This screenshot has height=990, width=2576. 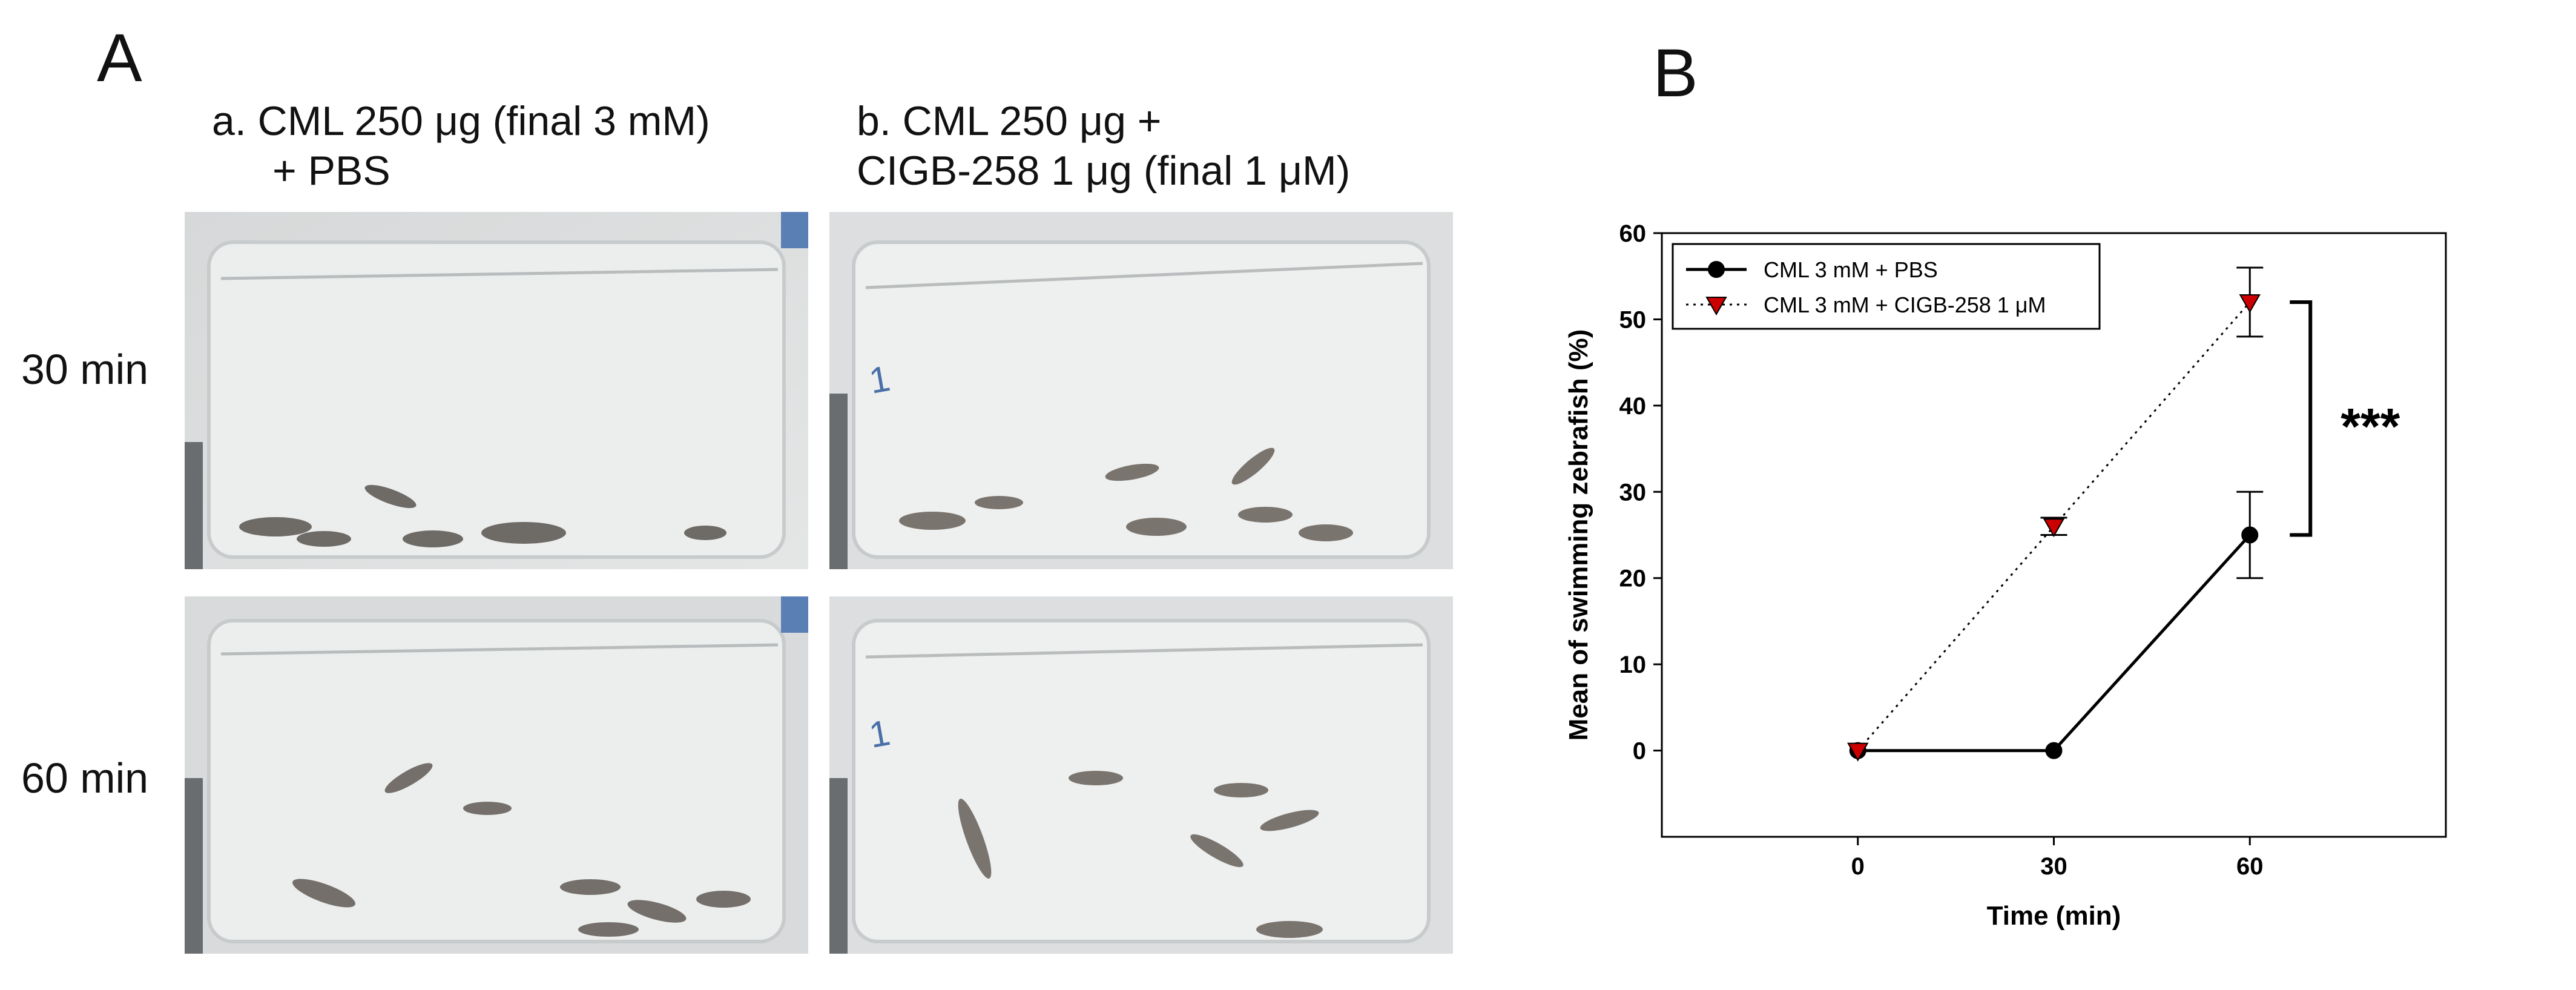 What do you see at coordinates (331, 171) in the screenshot?
I see `column-a-title-line2: + PBS` at bounding box center [331, 171].